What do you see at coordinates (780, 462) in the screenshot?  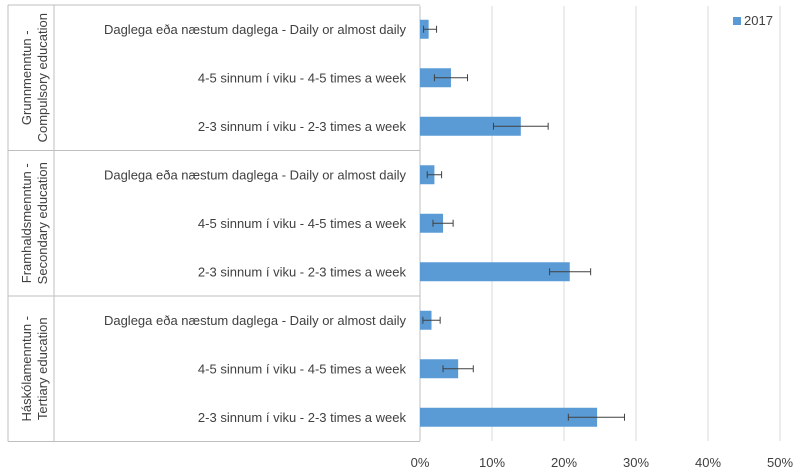 I see `x-tick-label: 50%` at bounding box center [780, 462].